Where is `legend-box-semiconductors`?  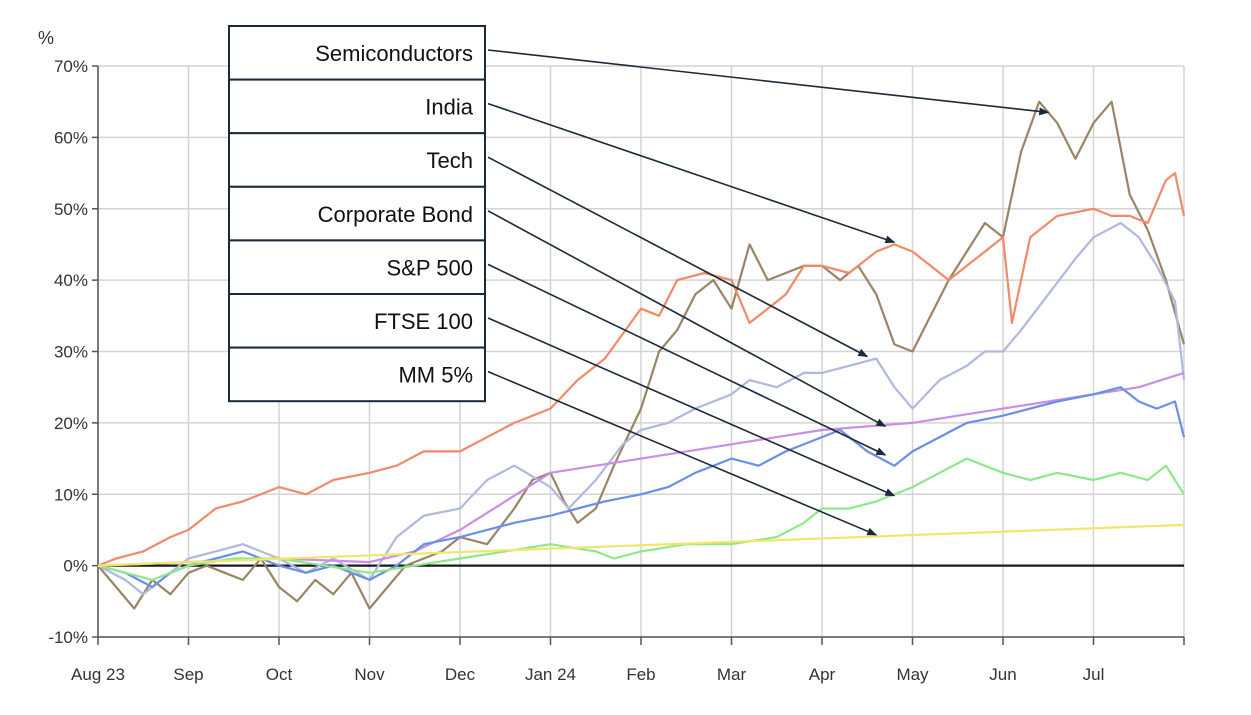 legend-box-semiconductors is located at coordinates (357, 53).